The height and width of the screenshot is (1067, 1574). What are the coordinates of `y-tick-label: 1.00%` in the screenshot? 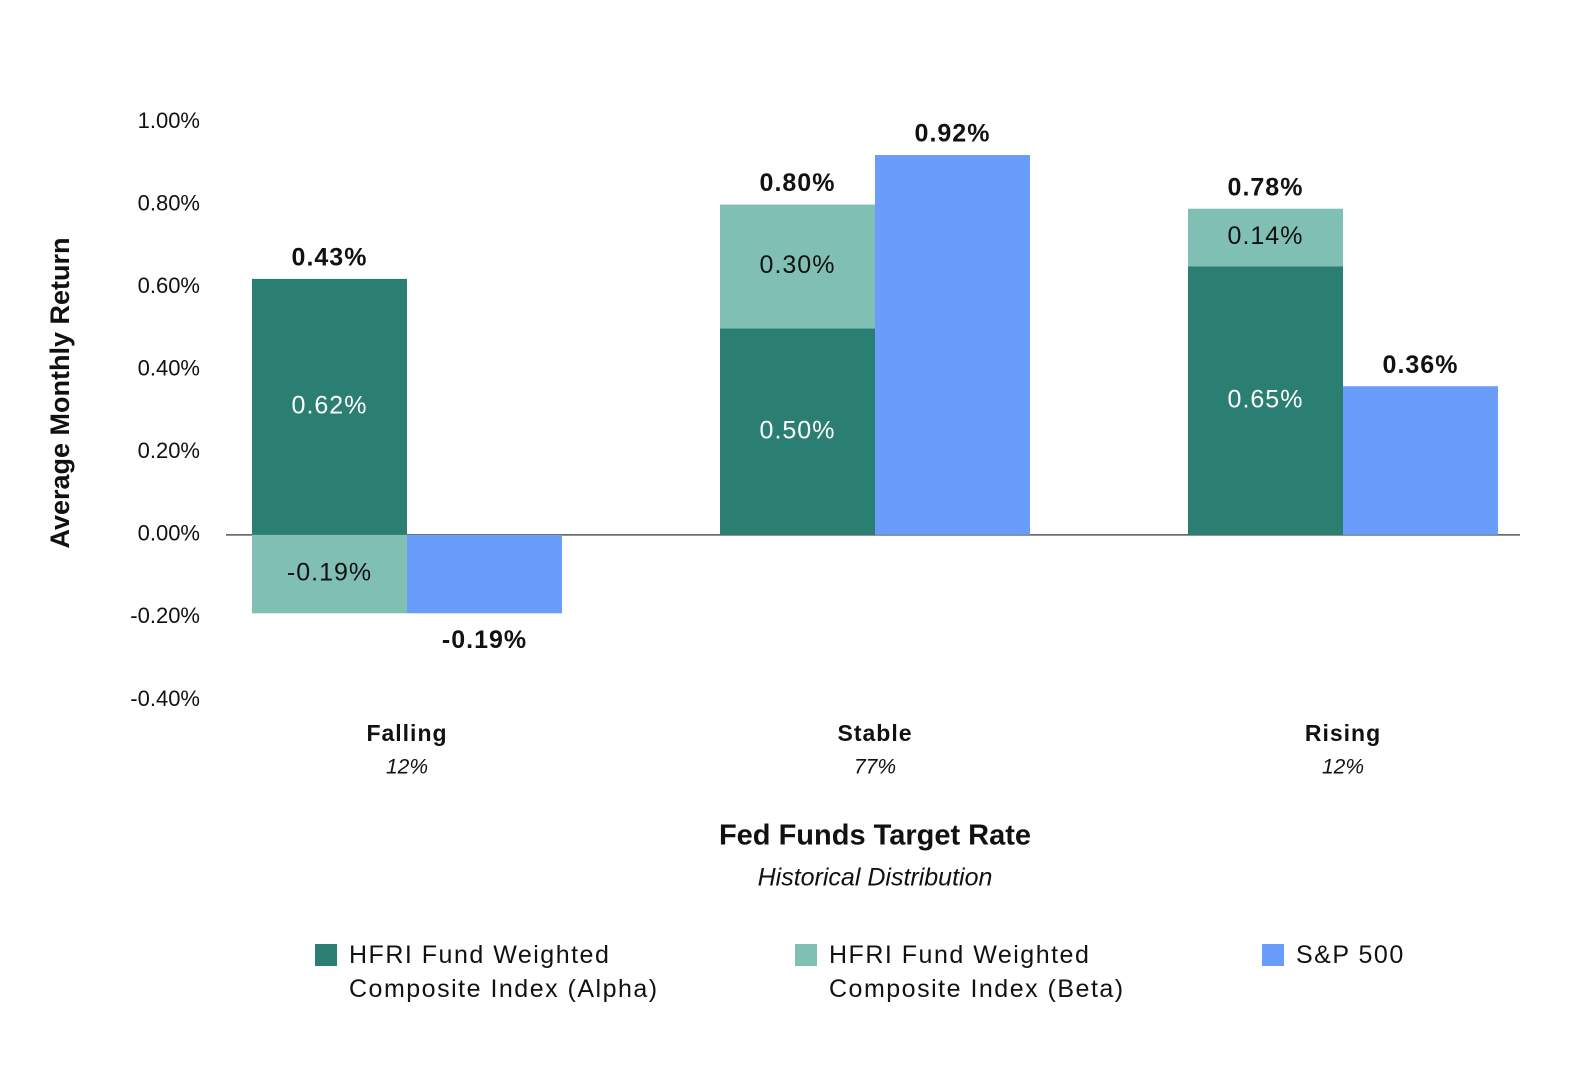 It's located at (169, 120).